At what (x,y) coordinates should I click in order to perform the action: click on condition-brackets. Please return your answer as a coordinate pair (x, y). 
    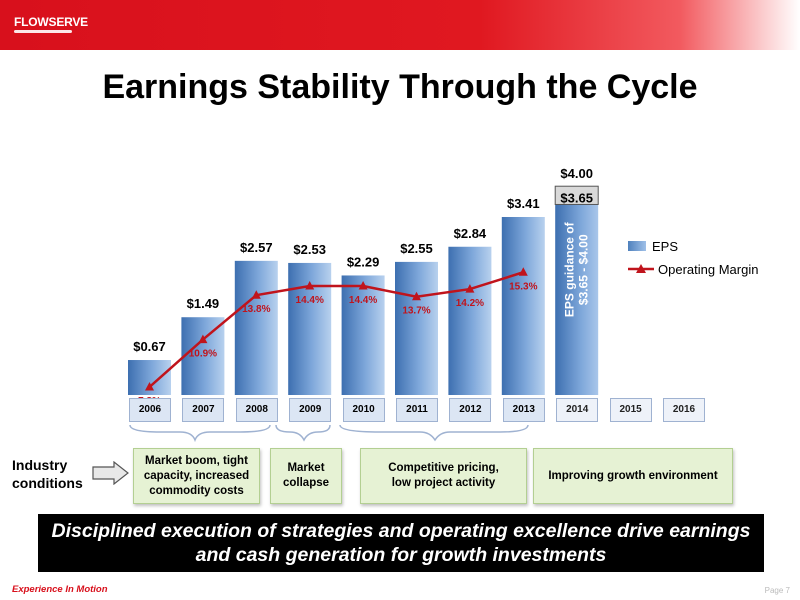
    Looking at the image, I should click on (329, 433).